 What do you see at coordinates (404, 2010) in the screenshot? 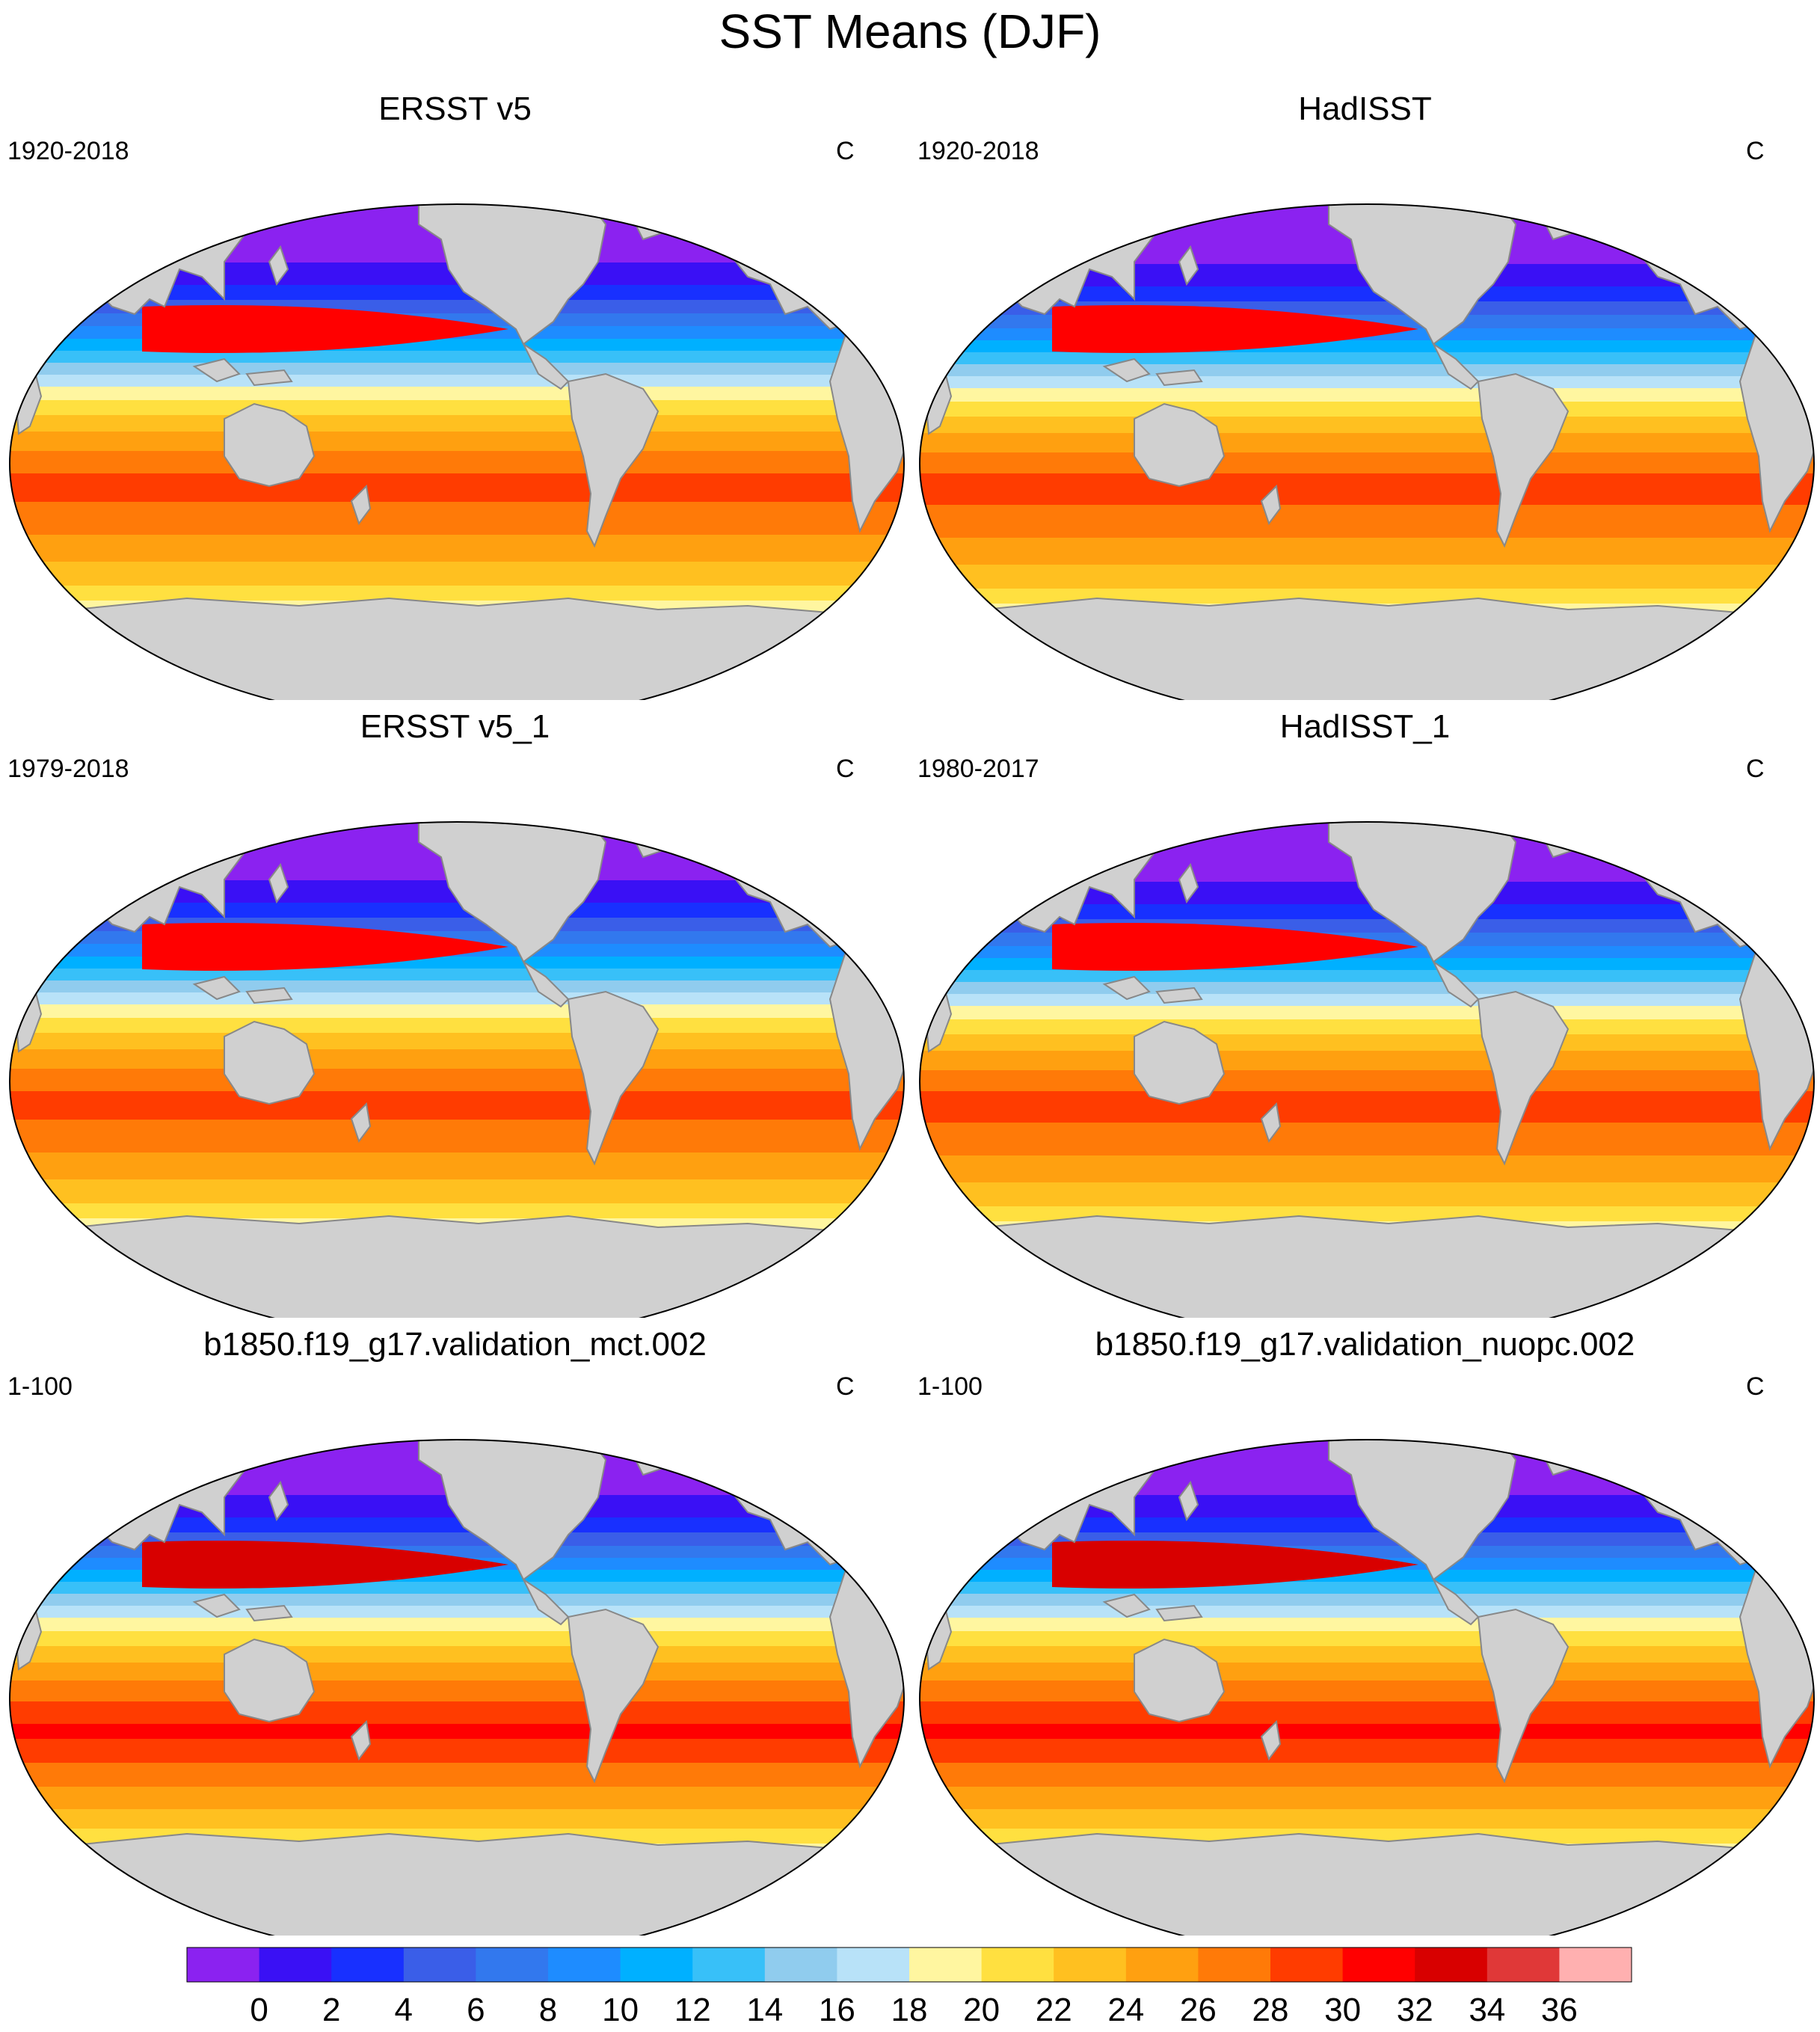
I see `colorbar-tick-label: 4` at bounding box center [404, 2010].